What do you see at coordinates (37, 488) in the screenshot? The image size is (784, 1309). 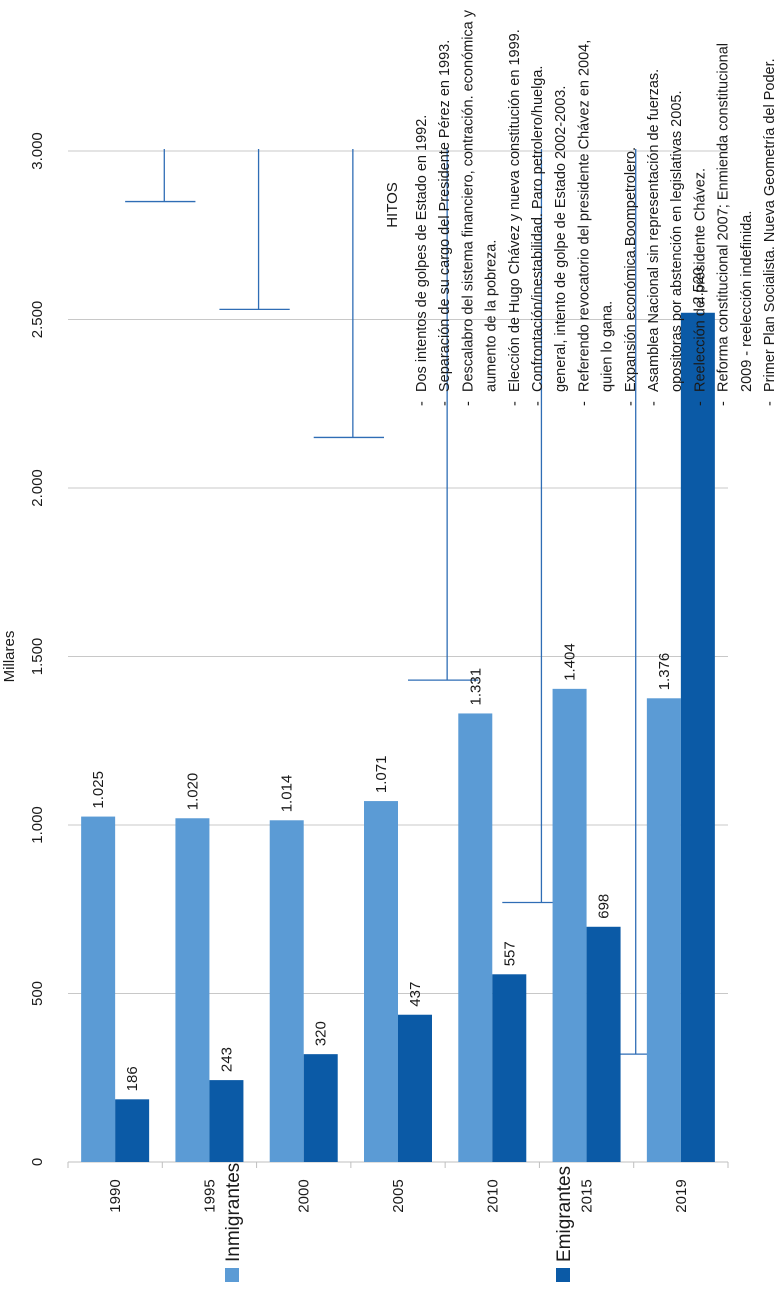 I see `value-tick-label: 2.000` at bounding box center [37, 488].